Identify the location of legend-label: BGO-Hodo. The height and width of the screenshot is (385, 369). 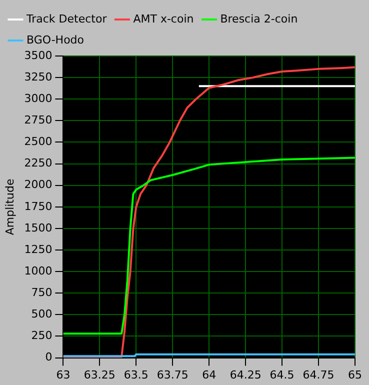
(55, 39).